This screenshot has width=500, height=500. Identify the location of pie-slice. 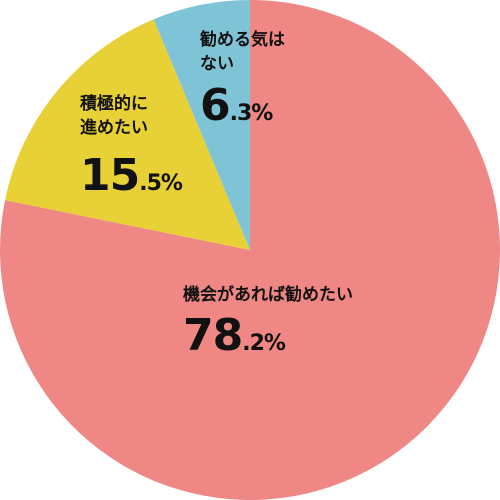
(201, 125).